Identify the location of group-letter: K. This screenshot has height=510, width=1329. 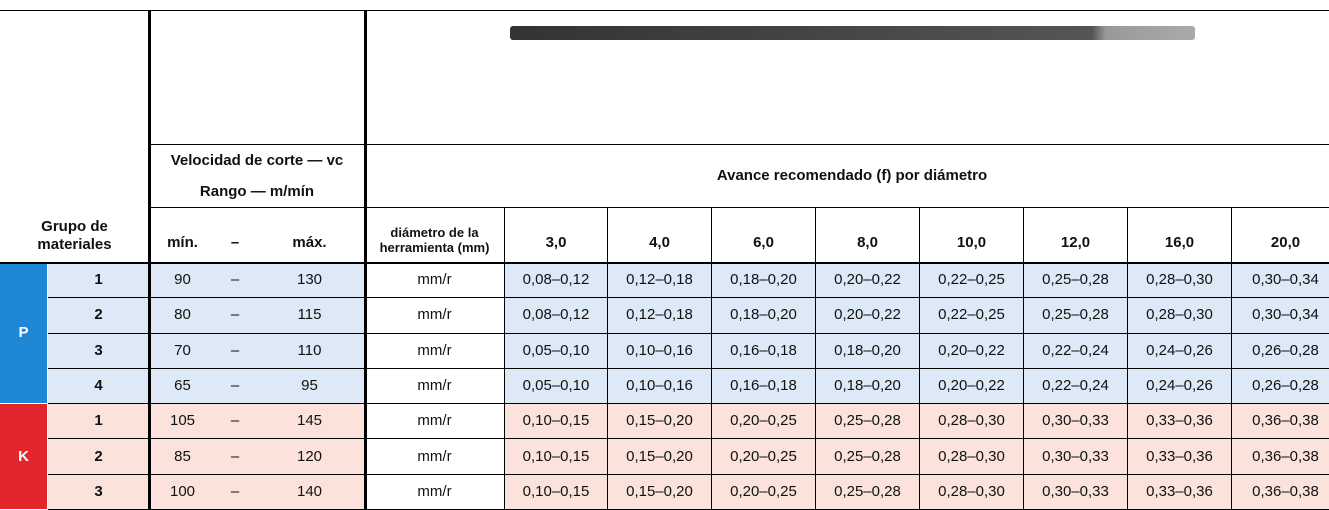
(24, 457).